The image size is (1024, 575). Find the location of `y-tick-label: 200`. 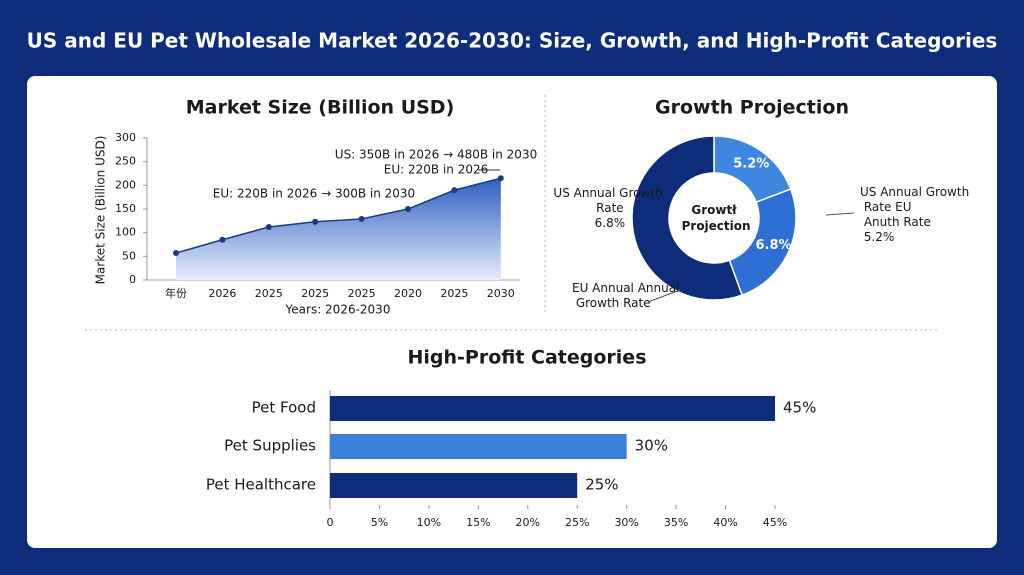

y-tick-label: 200 is located at coordinates (125, 184).